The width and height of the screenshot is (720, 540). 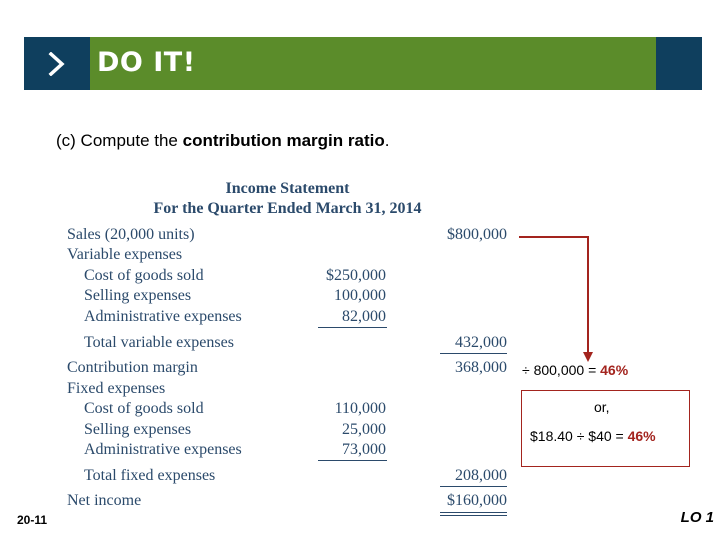 What do you see at coordinates (473, 512) in the screenshot?
I see `double-underline-top` at bounding box center [473, 512].